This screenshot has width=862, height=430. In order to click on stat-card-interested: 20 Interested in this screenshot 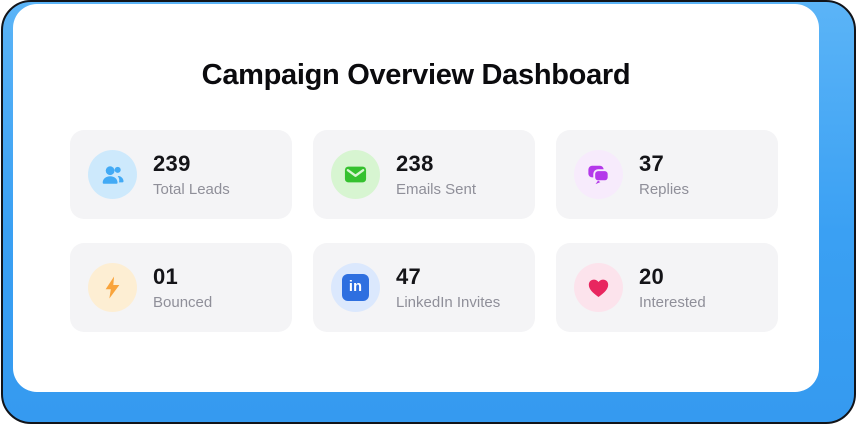, I will do `click(667, 287)`.